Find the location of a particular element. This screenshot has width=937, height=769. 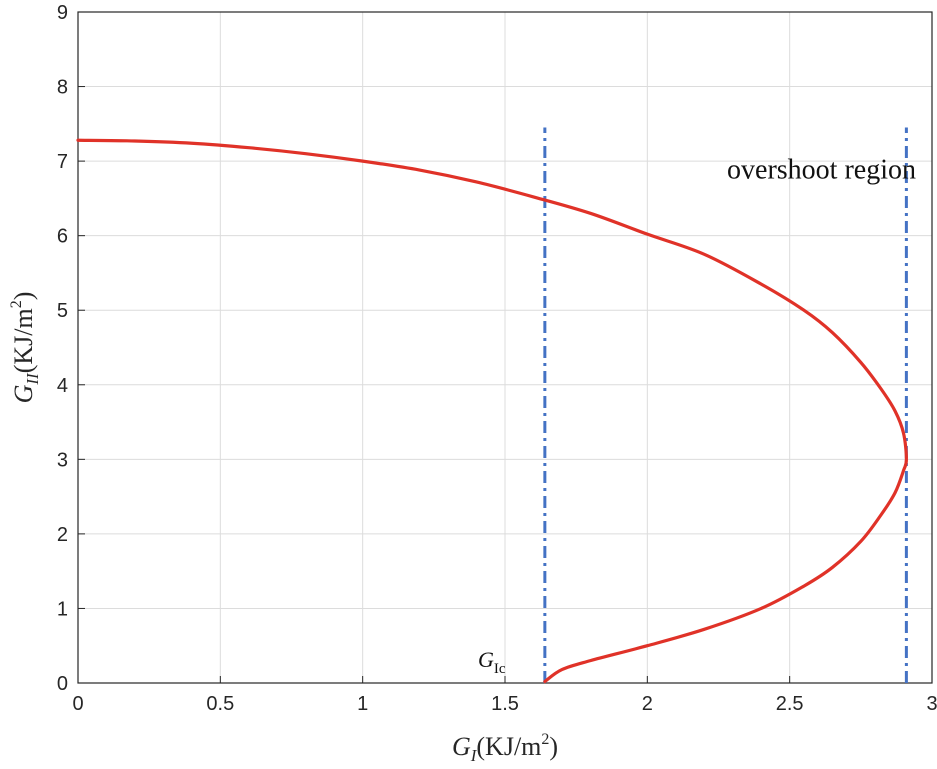

x-tick-label: 0 is located at coordinates (77, 704).